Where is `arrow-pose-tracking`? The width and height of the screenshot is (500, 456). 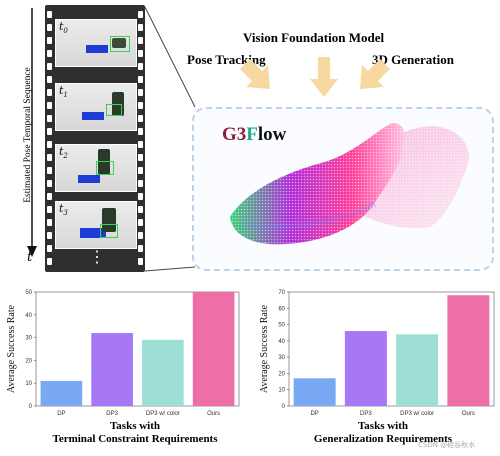
arrow-pose-tracking is located at coordinates (255, 74).